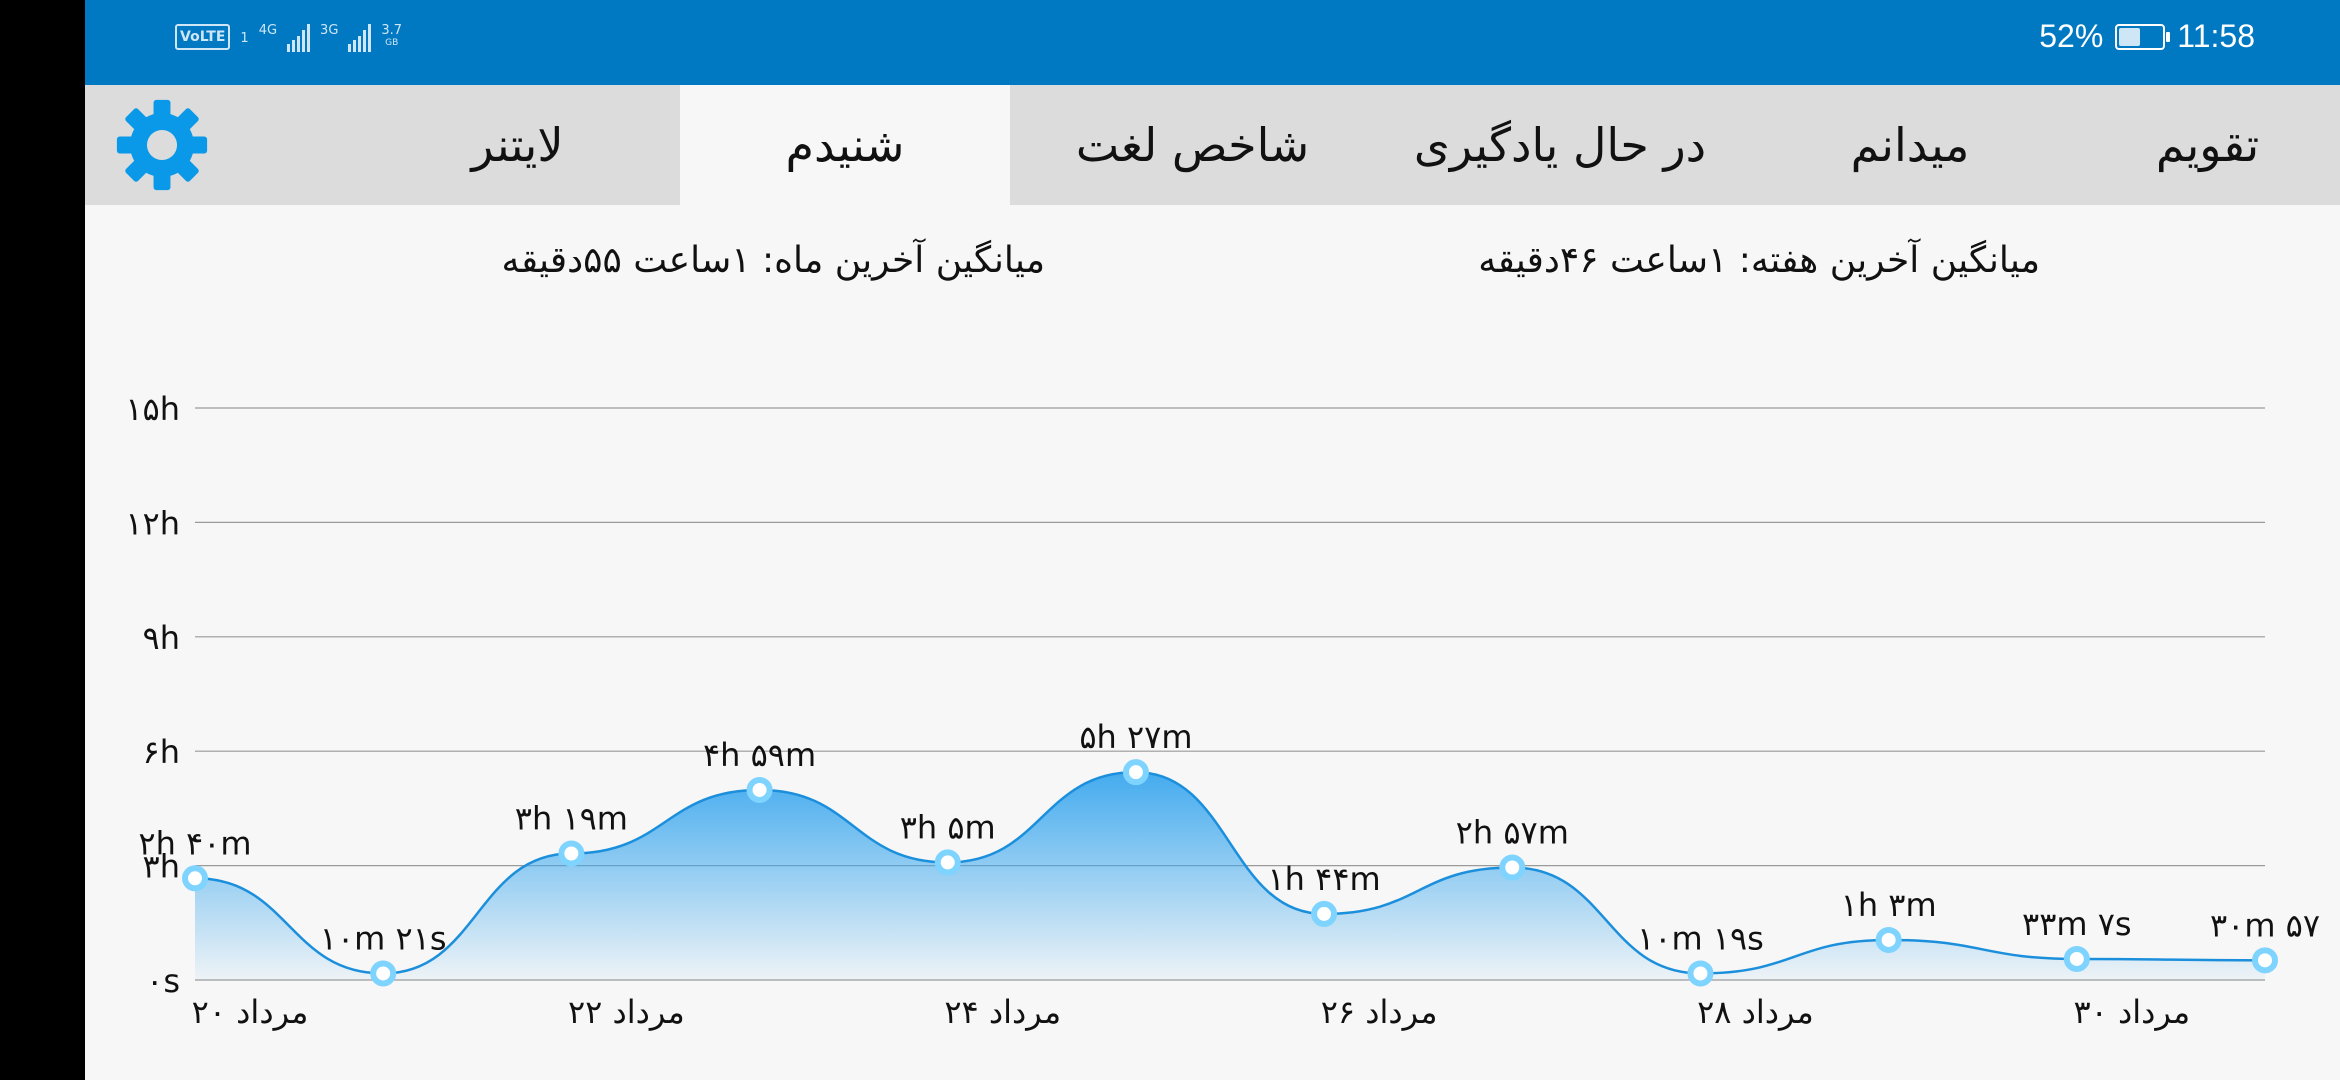 Image resolution: width=2340 pixels, height=1080 pixels. Describe the element at coordinates (392, 30) in the screenshot. I see `data-speed-value: 3.7` at that location.